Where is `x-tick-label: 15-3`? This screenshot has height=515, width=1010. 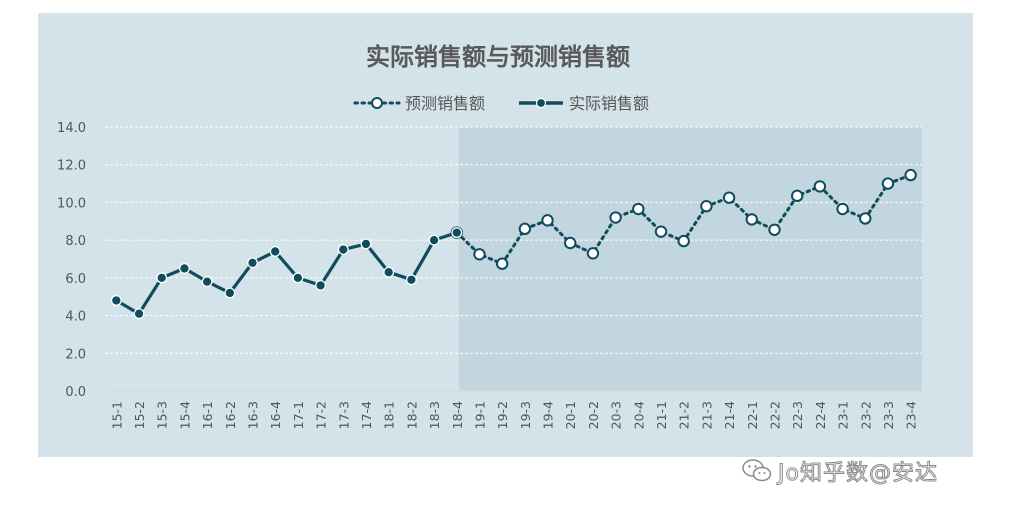 x-tick-label: 15-3 is located at coordinates (162, 415).